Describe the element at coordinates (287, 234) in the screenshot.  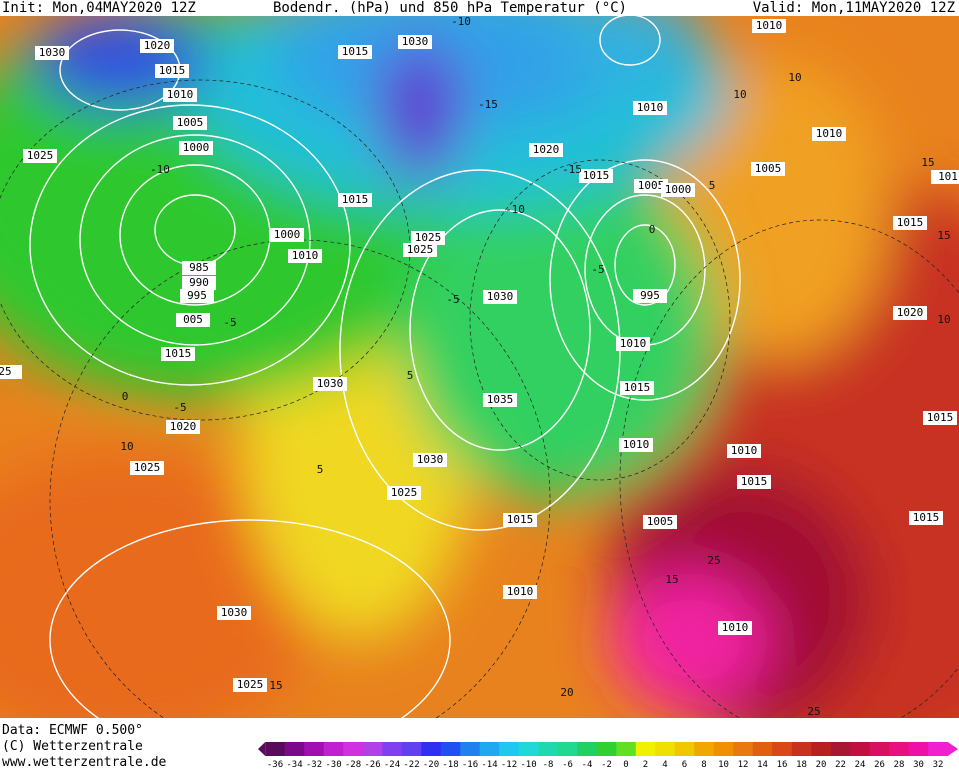
I see `isobar-label: 1000` at that location.